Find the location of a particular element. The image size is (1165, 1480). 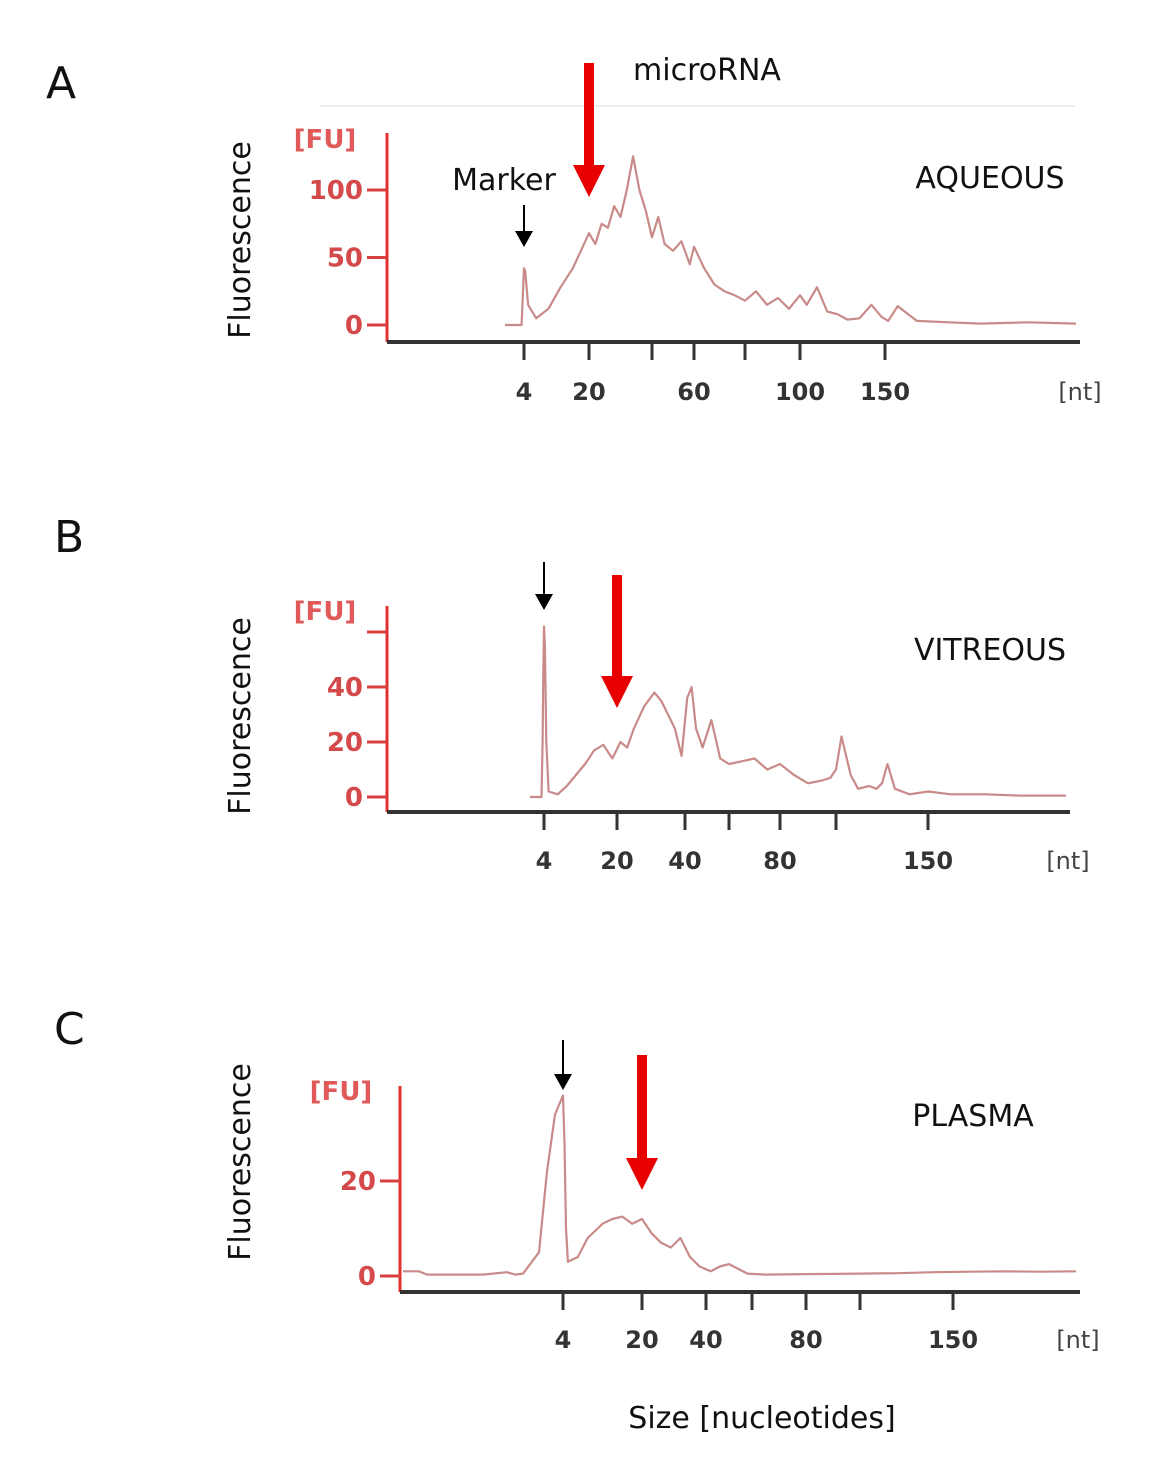

y-tick-label: 100 is located at coordinates (336, 191).